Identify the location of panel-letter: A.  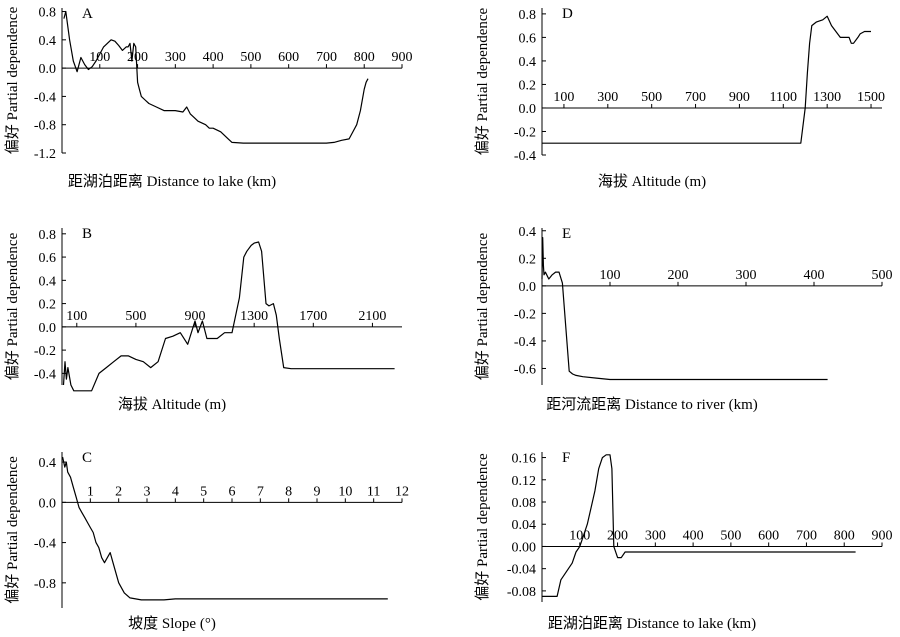
(87, 14).